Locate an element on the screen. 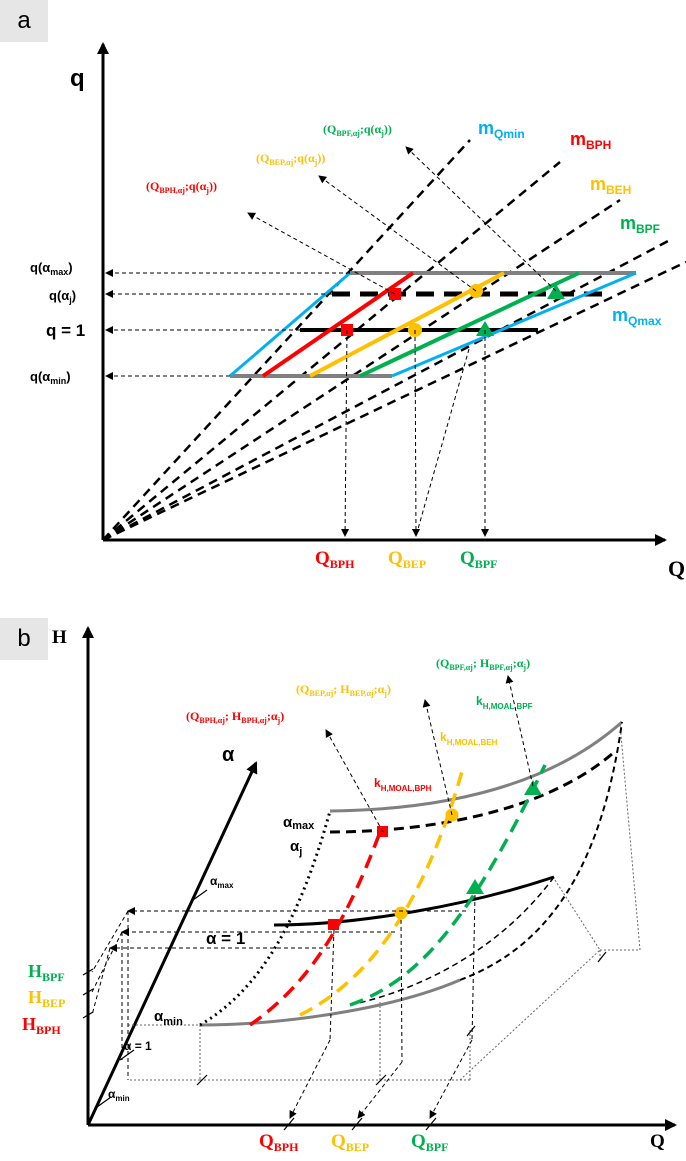 The height and width of the screenshot is (1161, 686). callout-b-bep: (QBEP,αj; HBEP,αj;αj) is located at coordinates (343, 690).